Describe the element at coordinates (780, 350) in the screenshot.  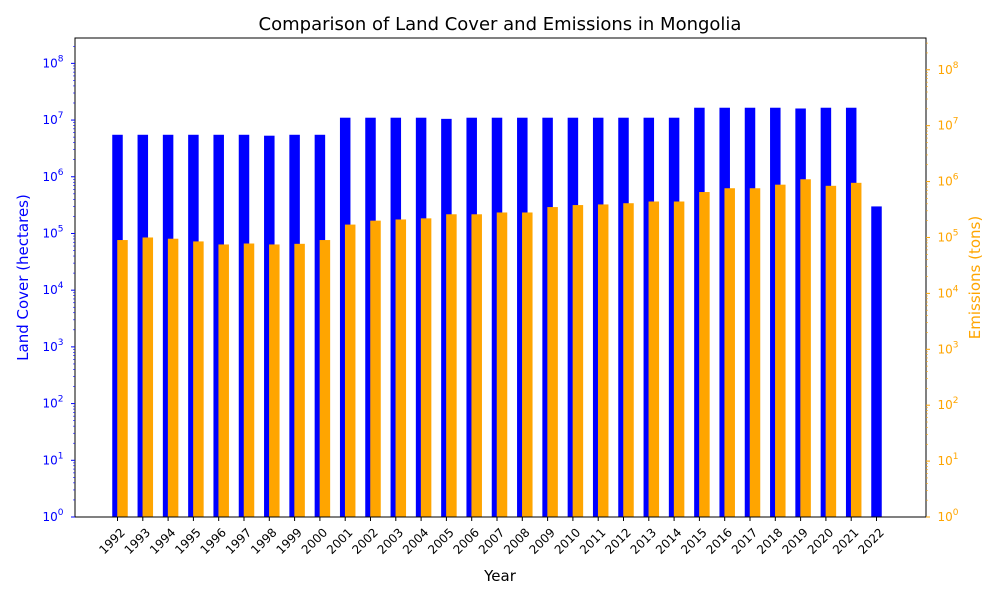
I see `emissions-bar-2018` at that location.